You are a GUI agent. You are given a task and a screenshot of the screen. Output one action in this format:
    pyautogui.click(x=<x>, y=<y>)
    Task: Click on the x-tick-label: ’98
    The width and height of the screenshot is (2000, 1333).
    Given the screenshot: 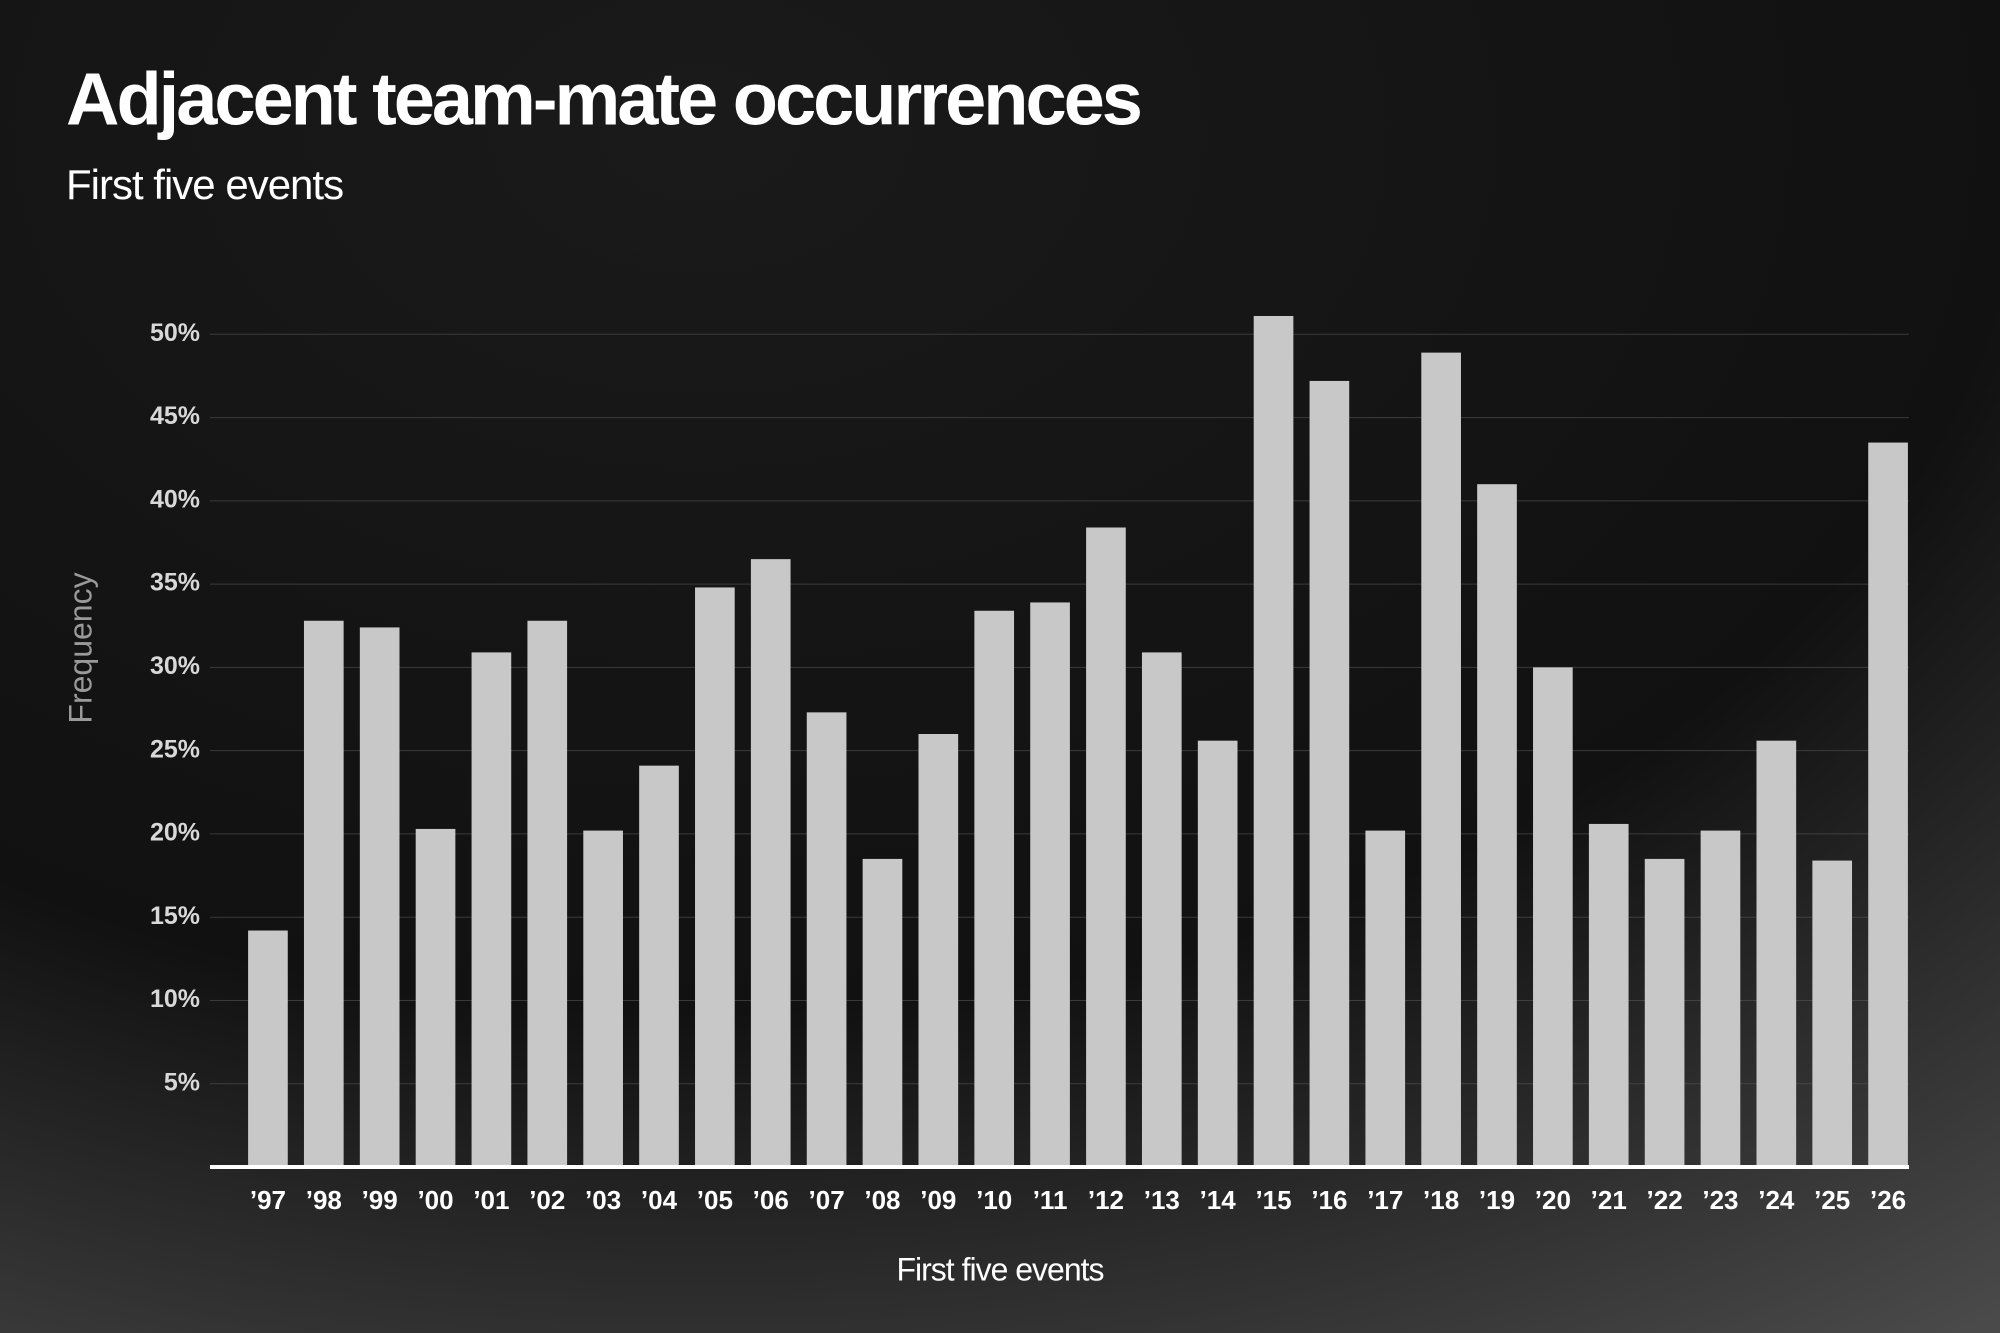 What is the action you would take?
    pyautogui.click(x=324, y=1200)
    